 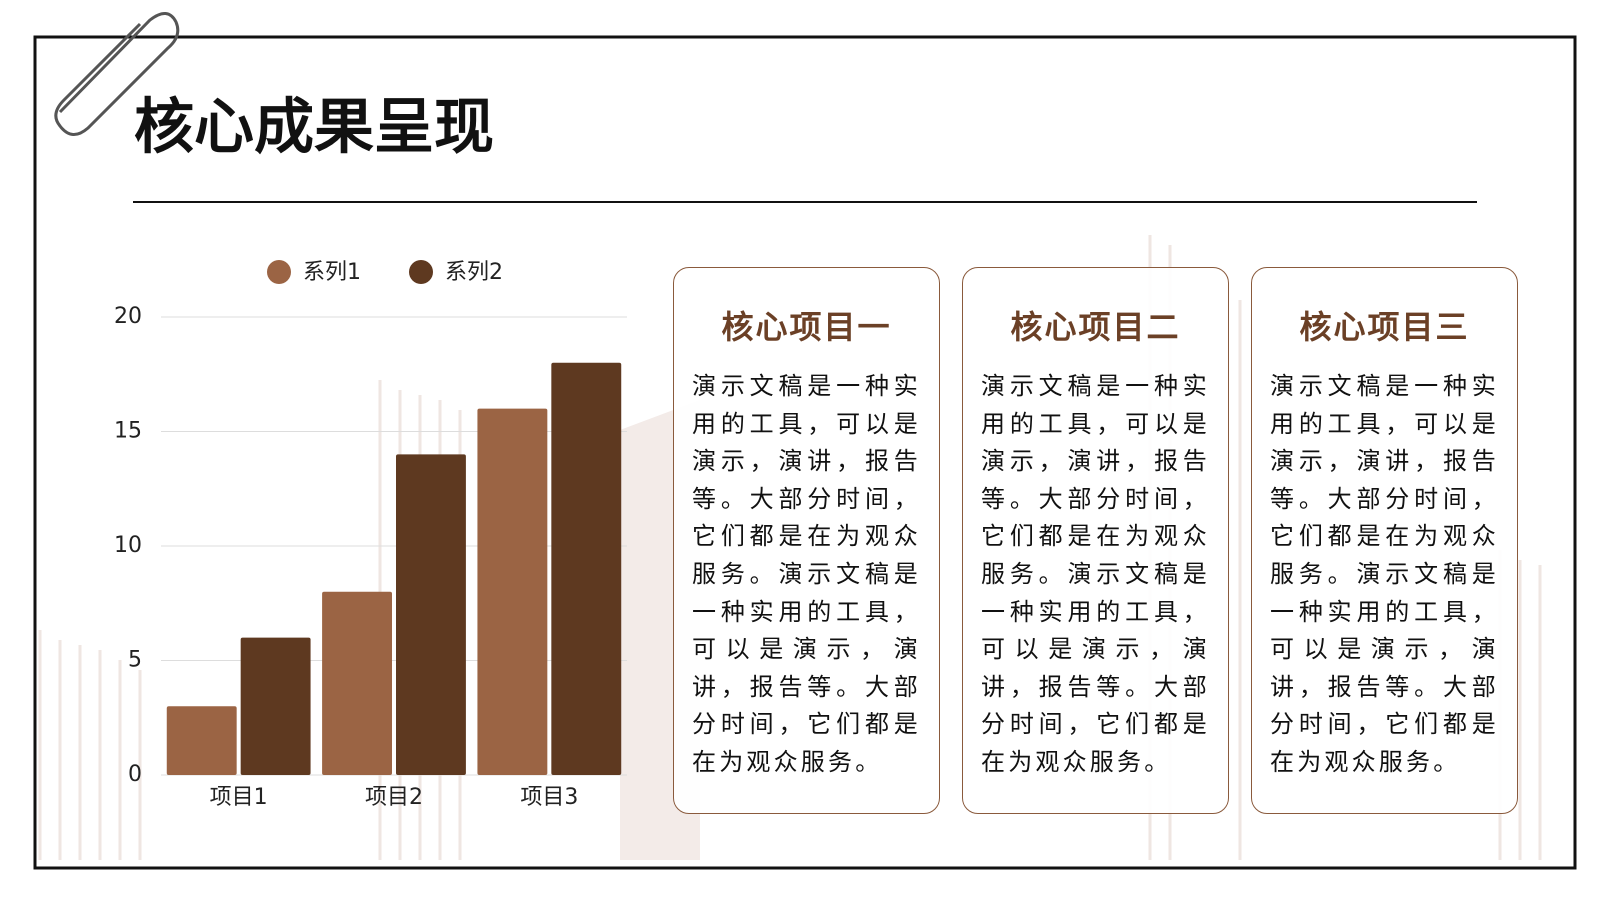 I want to click on slide-title: 核心成果呈现, so click(x=314, y=128).